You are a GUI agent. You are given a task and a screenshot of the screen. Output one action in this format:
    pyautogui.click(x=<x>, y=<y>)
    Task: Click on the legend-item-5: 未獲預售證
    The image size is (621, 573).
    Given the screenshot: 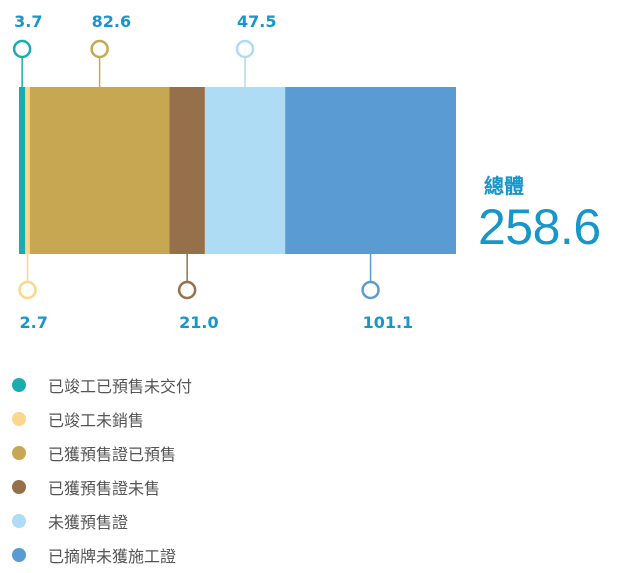 What is the action you would take?
    pyautogui.click(x=102, y=521)
    